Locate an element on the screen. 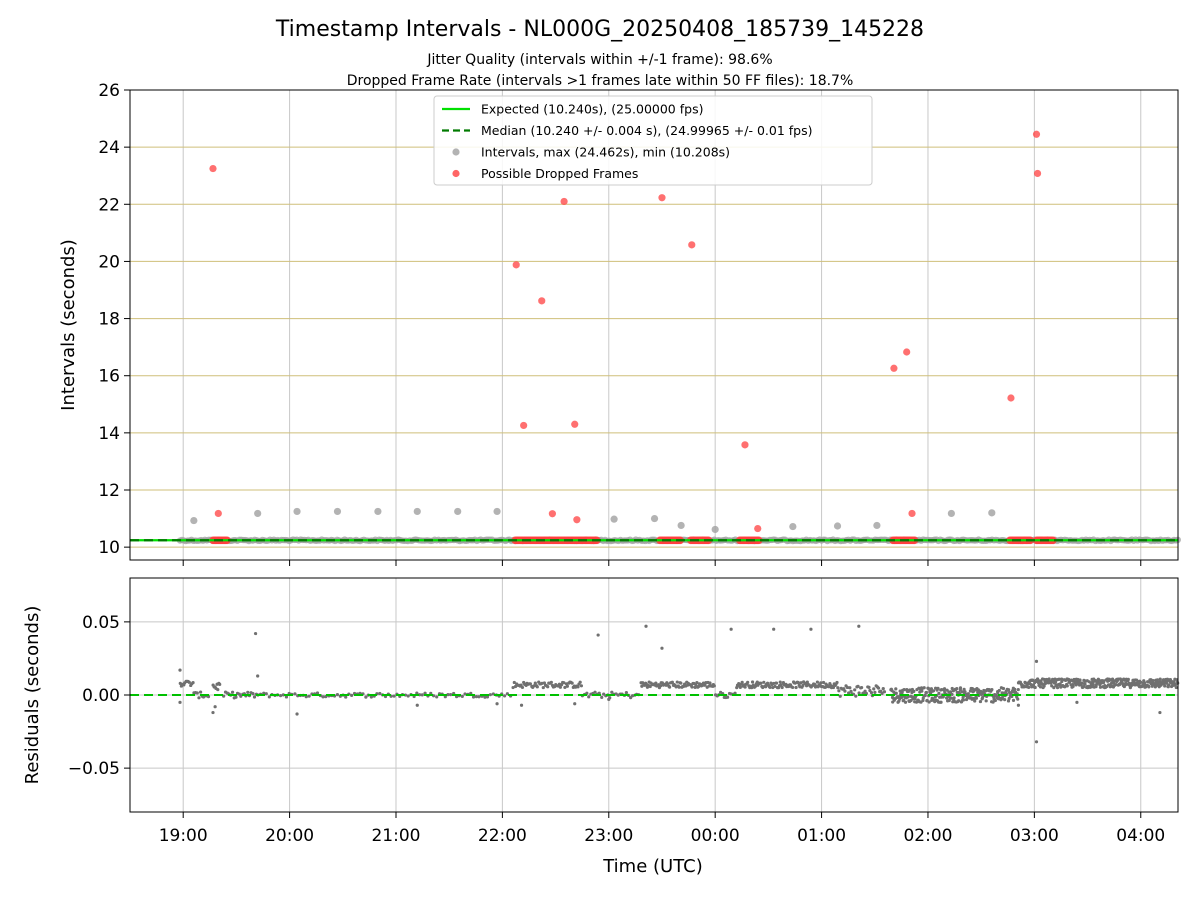 The height and width of the screenshot is (900, 1200). bottom-xtick-label: 00:00 is located at coordinates (715, 836).